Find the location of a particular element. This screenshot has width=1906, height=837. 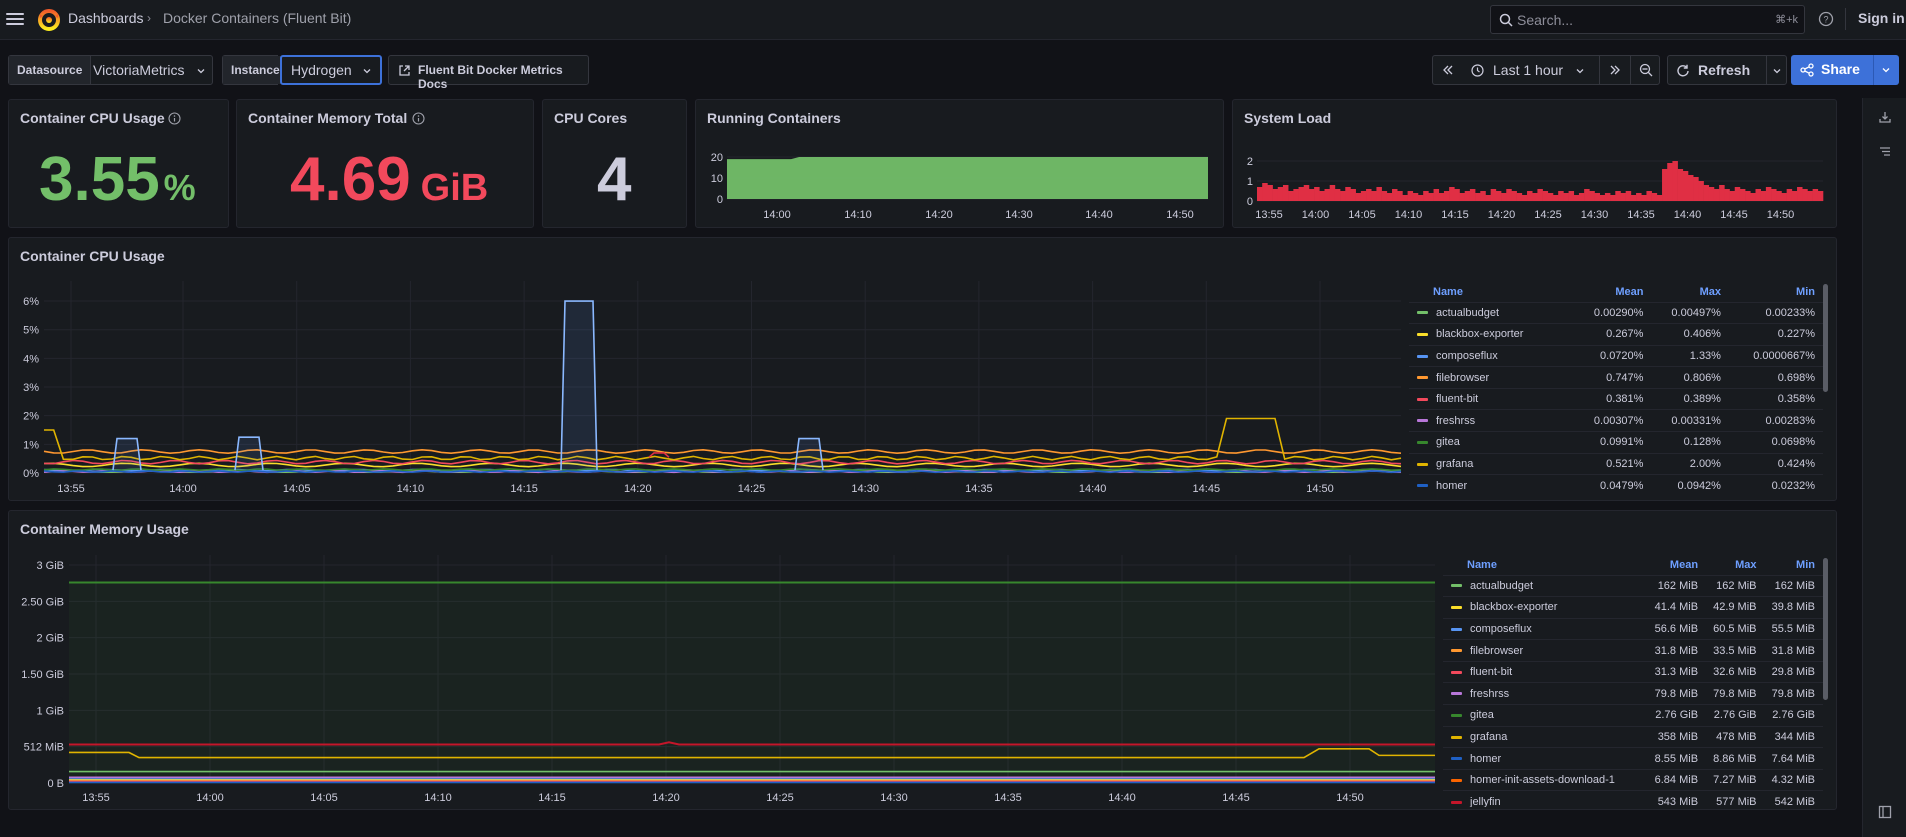

add-panel-icon is located at coordinates (1885, 117).